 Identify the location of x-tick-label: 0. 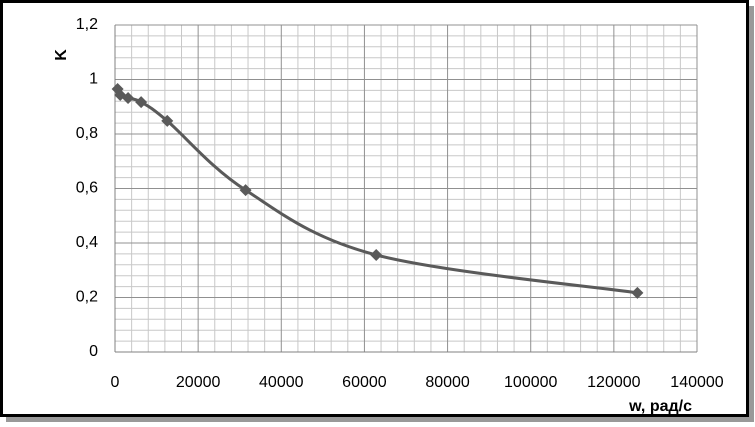
(115, 382).